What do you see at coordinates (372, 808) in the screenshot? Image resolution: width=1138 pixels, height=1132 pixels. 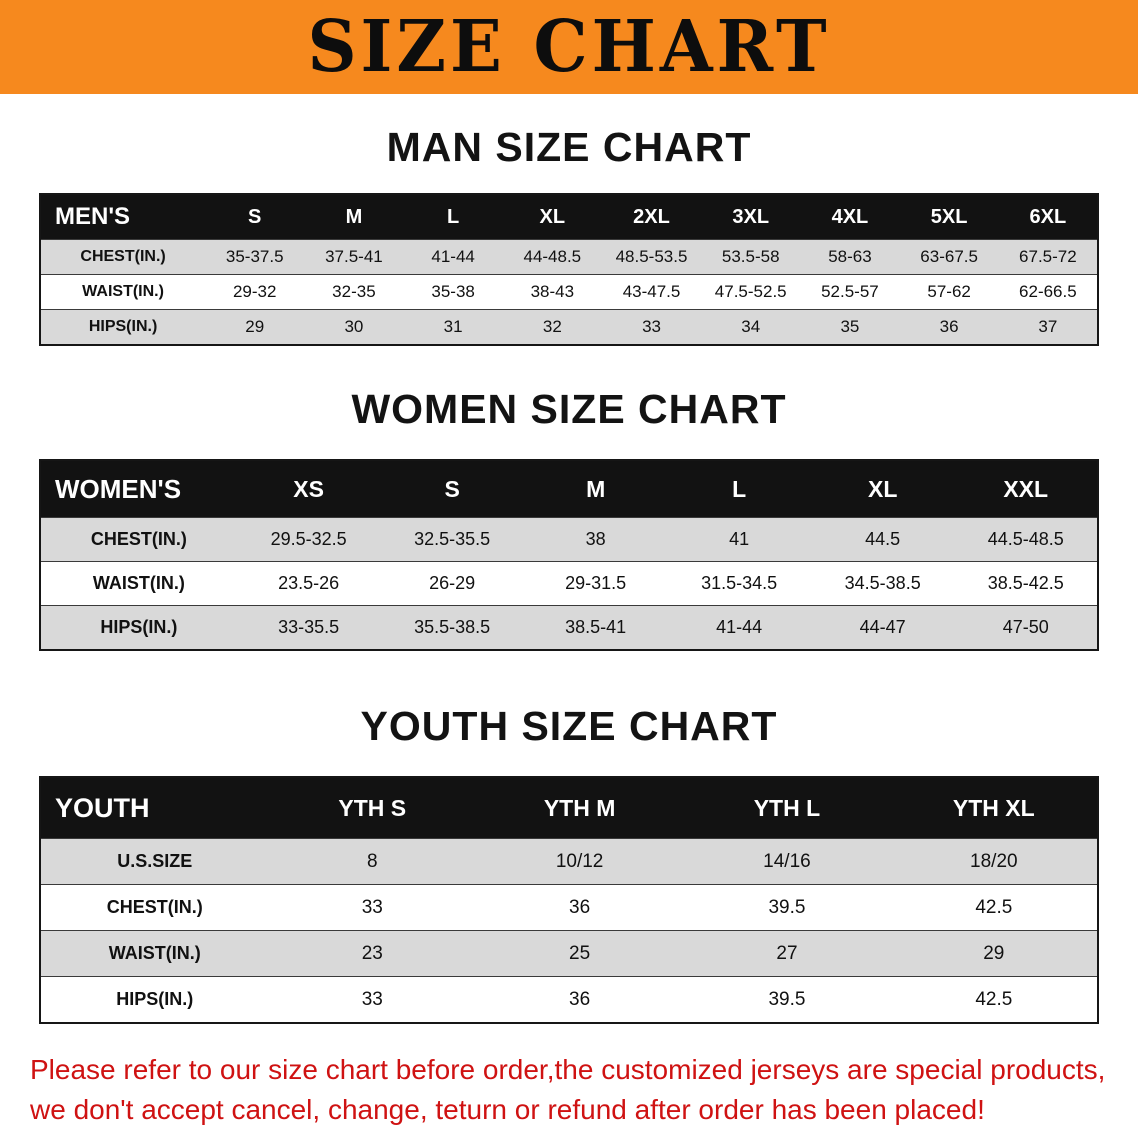 I see `size-column-header: YTH S` at bounding box center [372, 808].